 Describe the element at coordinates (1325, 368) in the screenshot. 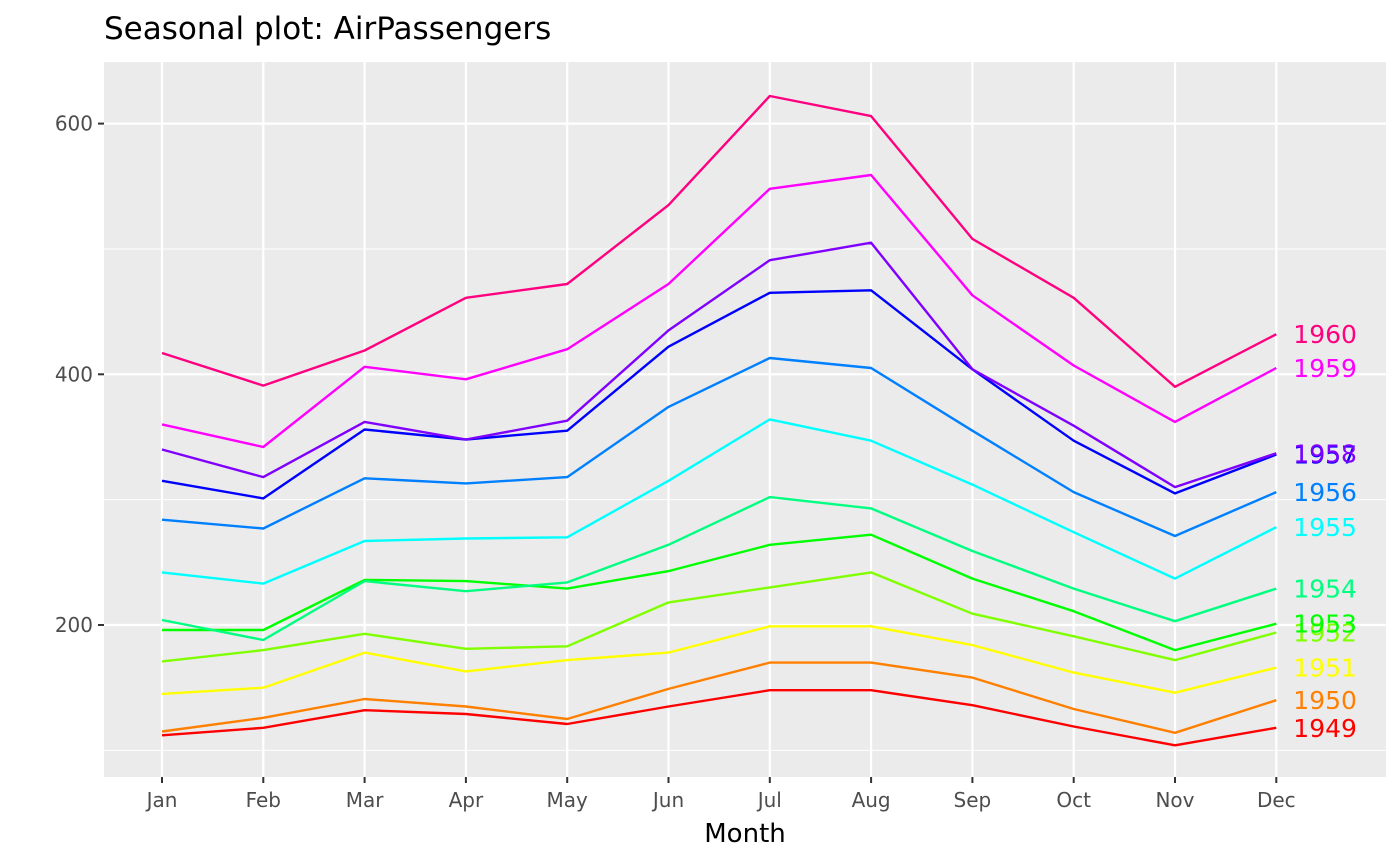

I see `series-label-1959: 1959` at that location.